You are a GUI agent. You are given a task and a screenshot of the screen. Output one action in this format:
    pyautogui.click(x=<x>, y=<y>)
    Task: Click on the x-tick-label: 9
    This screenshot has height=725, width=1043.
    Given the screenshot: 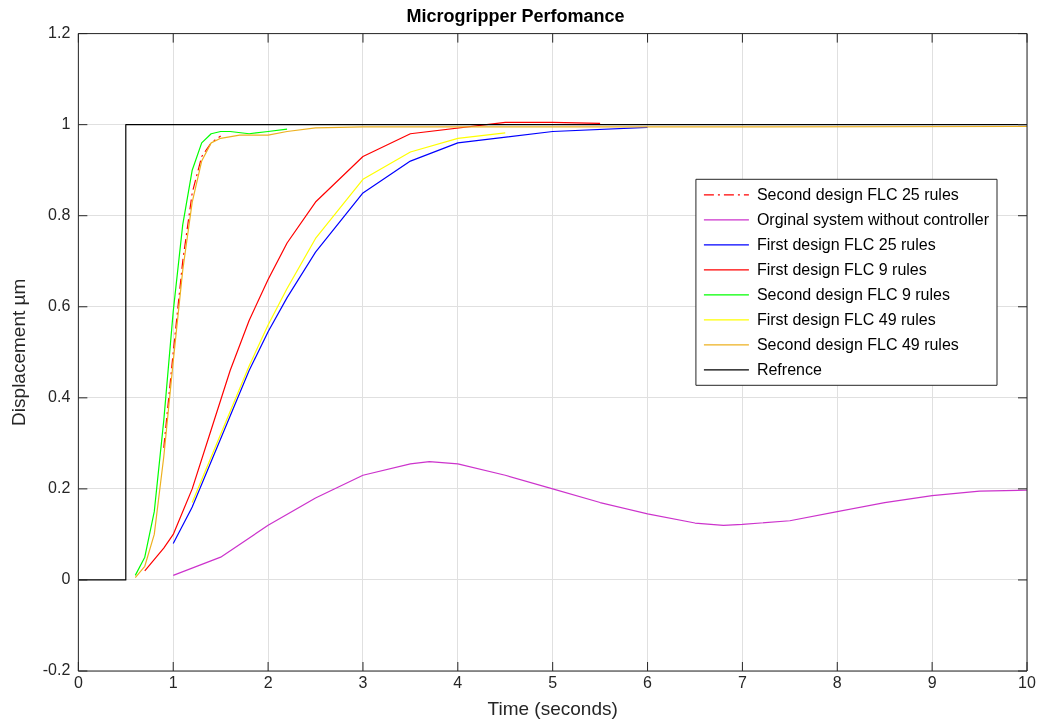 What is the action you would take?
    pyautogui.click(x=932, y=683)
    